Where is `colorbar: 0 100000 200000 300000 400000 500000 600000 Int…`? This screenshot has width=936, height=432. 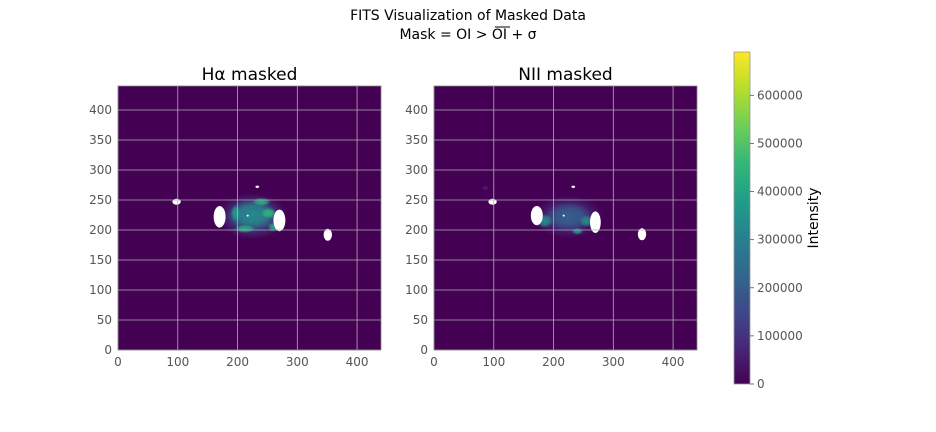 colorbar: 0 100000 200000 300000 400000 500000 600000 Int… is located at coordinates (777, 221).